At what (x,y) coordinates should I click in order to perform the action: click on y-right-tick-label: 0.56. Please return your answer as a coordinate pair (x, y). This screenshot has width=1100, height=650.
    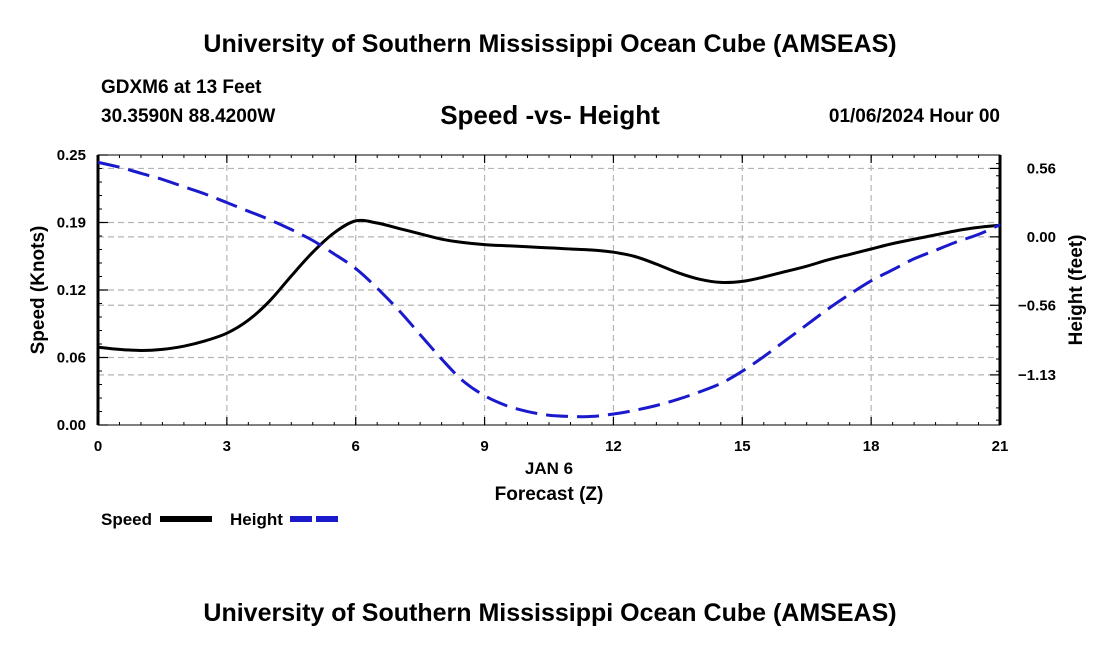
    Looking at the image, I should click on (1041, 168).